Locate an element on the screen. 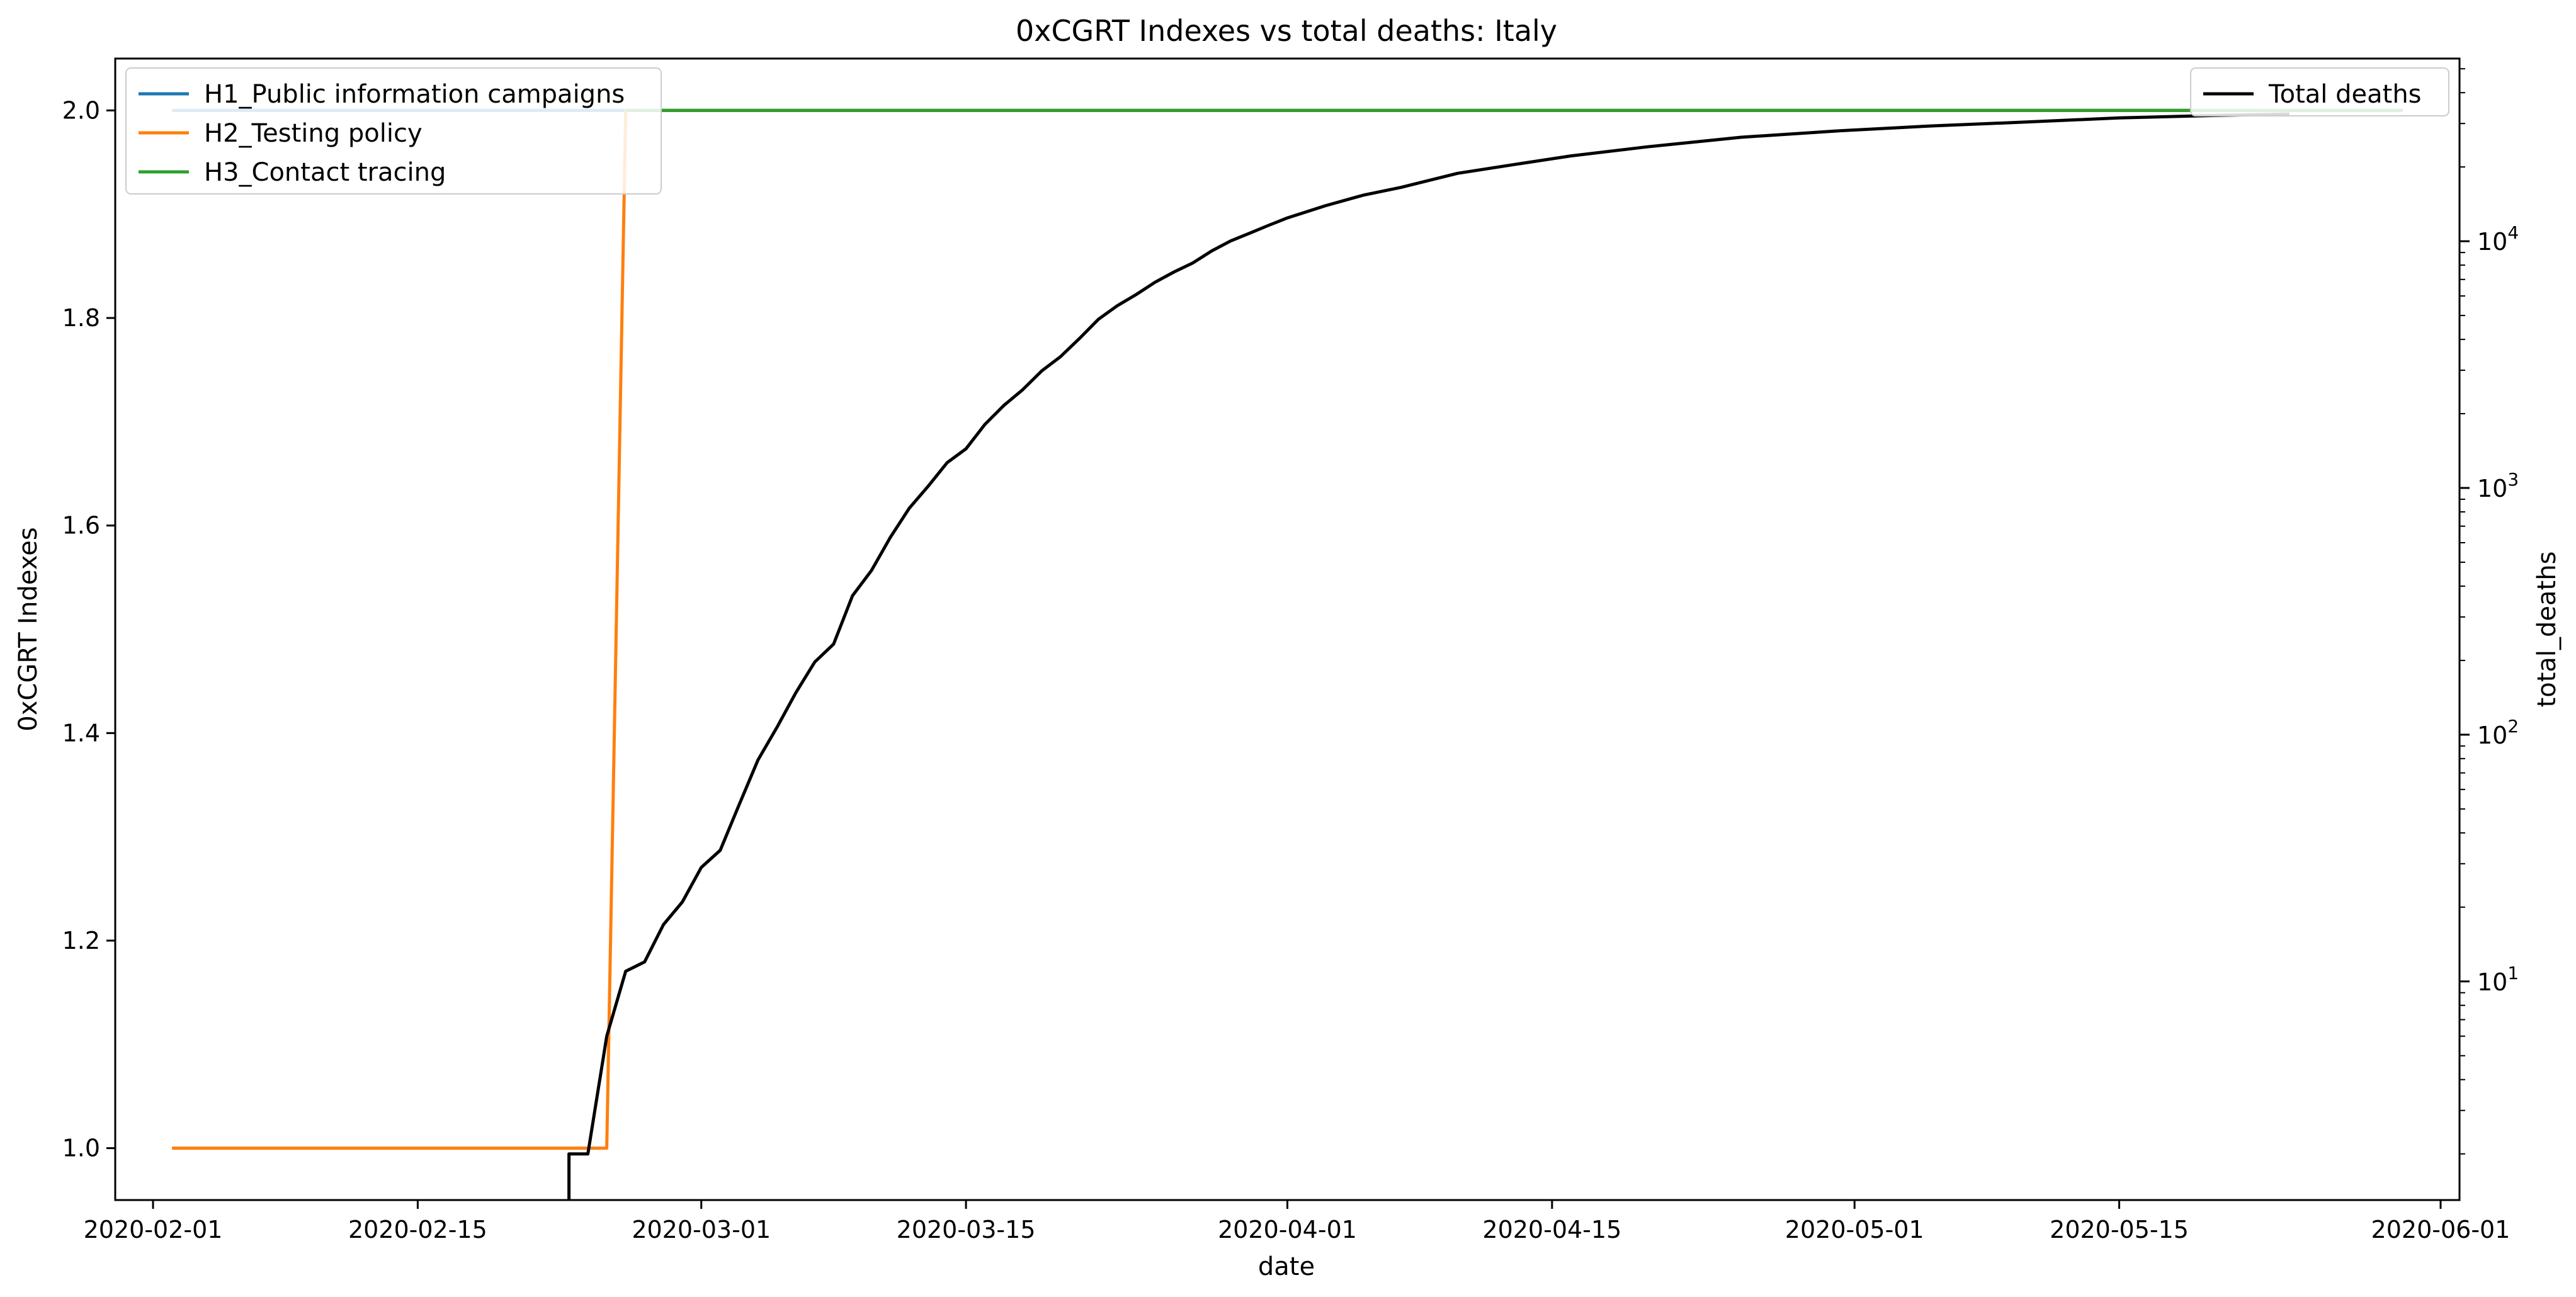 The width and height of the screenshot is (2576, 1297). y-tick-label: 2.0 is located at coordinates (81, 110).